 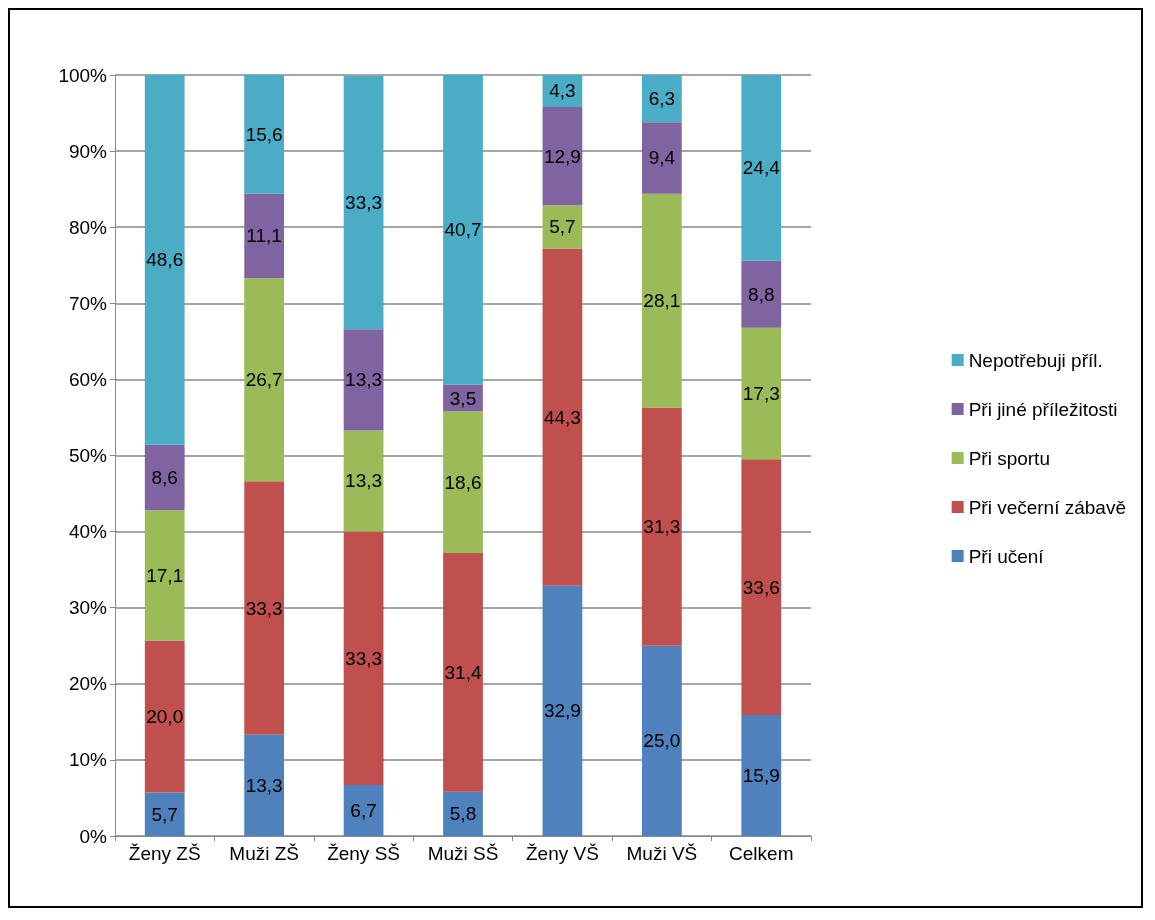 What do you see at coordinates (562, 91) in the screenshot?
I see `data-label: 4,3` at bounding box center [562, 91].